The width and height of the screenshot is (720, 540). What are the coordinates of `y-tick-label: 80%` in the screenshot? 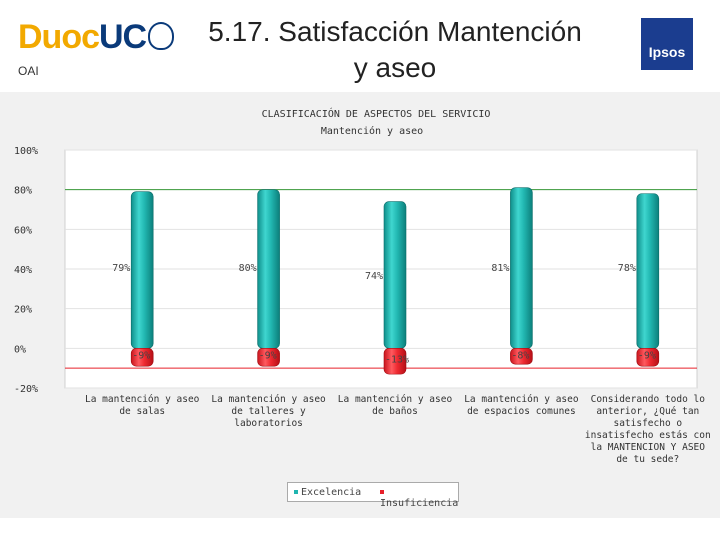 It's located at (23, 191).